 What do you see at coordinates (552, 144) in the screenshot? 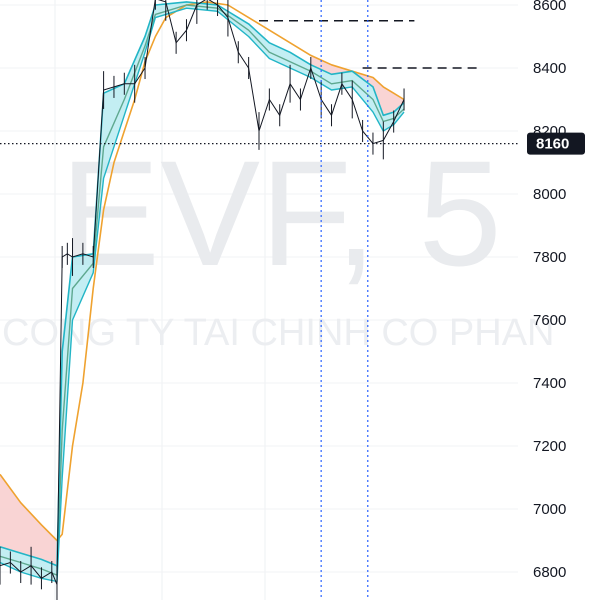
I see `current-price-value: 8160` at bounding box center [552, 144].